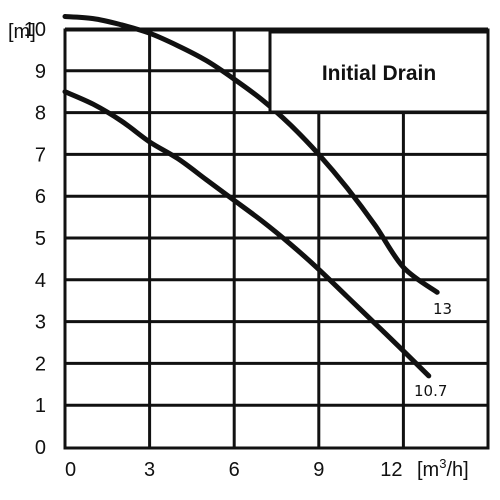  I want to click on y-tick-label: 4, so click(40, 281).